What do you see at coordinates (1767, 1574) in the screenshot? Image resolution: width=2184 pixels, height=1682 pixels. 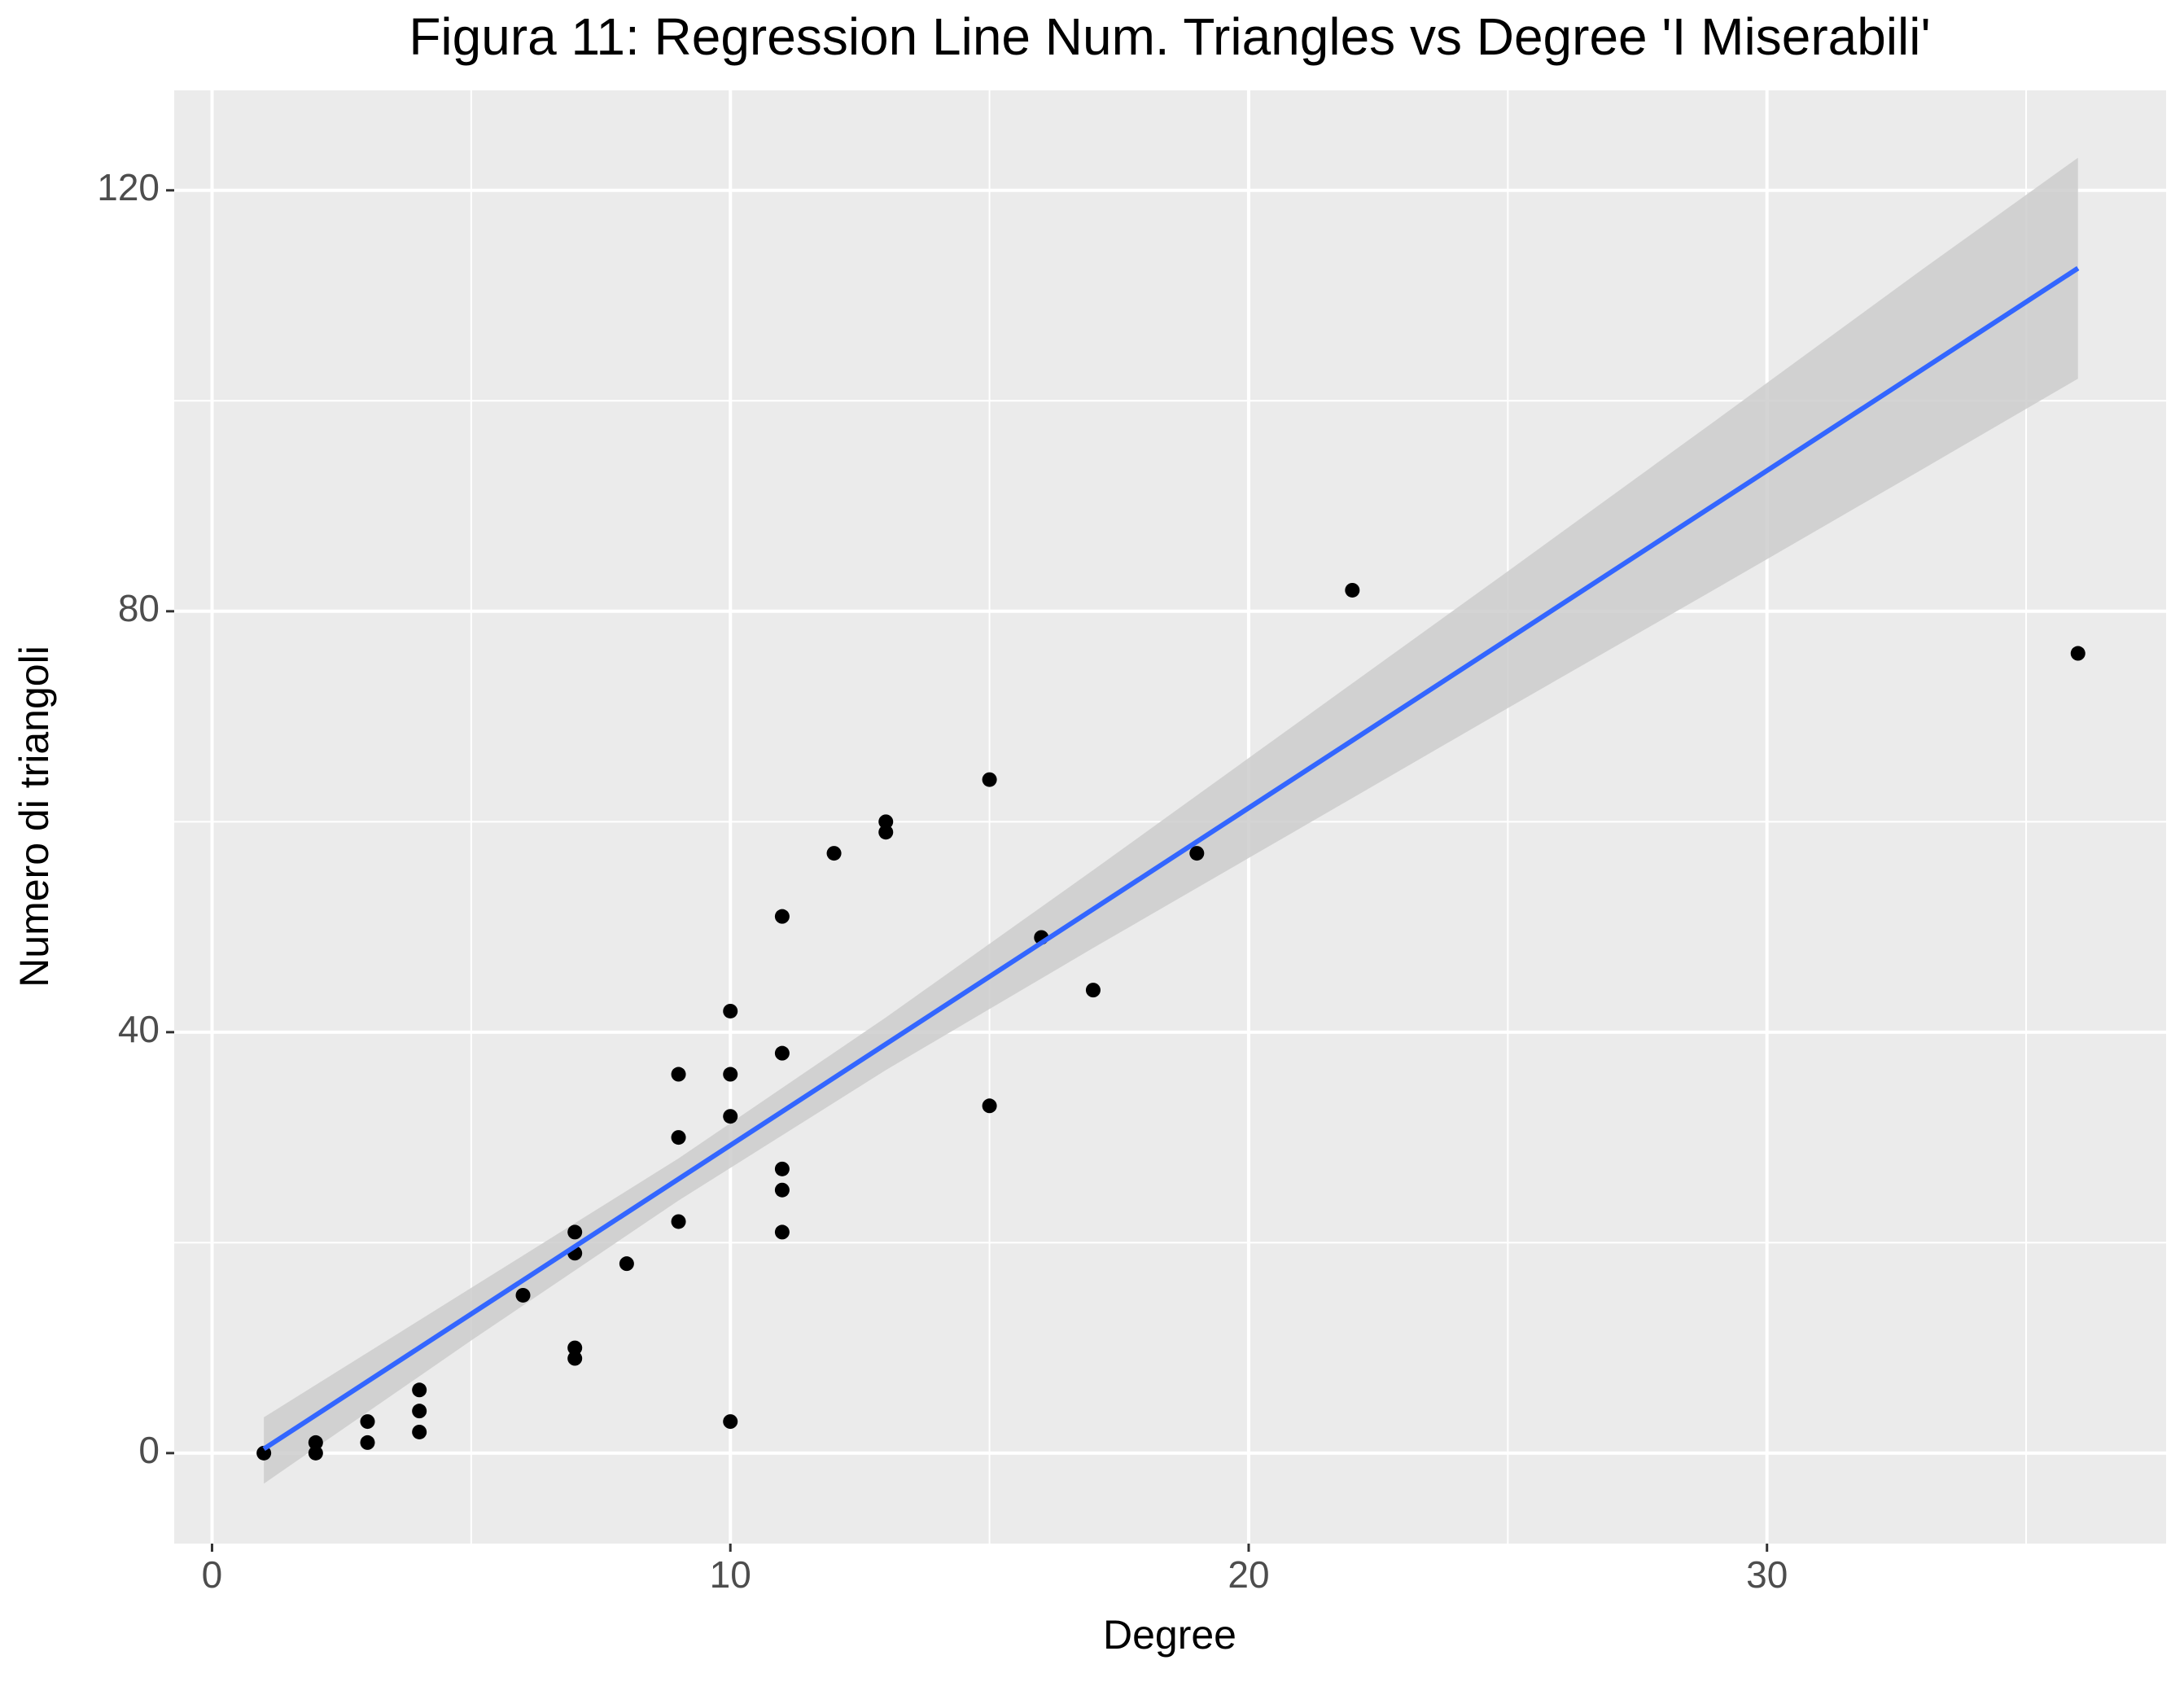 I see `x-tick-label: 30` at bounding box center [1767, 1574].